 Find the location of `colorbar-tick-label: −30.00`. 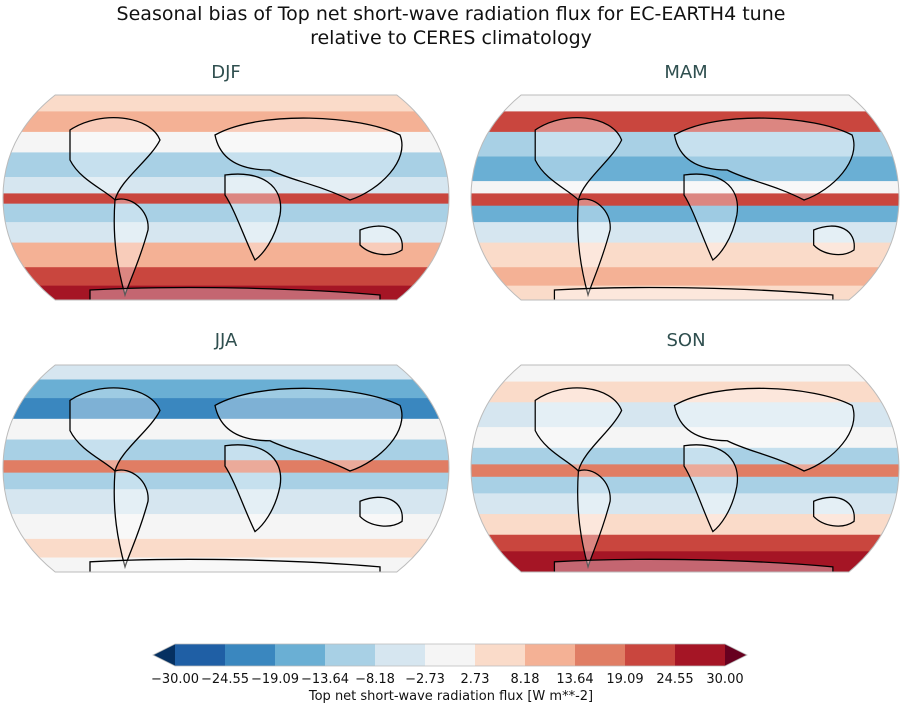

colorbar-tick-label: −30.00 is located at coordinates (175, 679).